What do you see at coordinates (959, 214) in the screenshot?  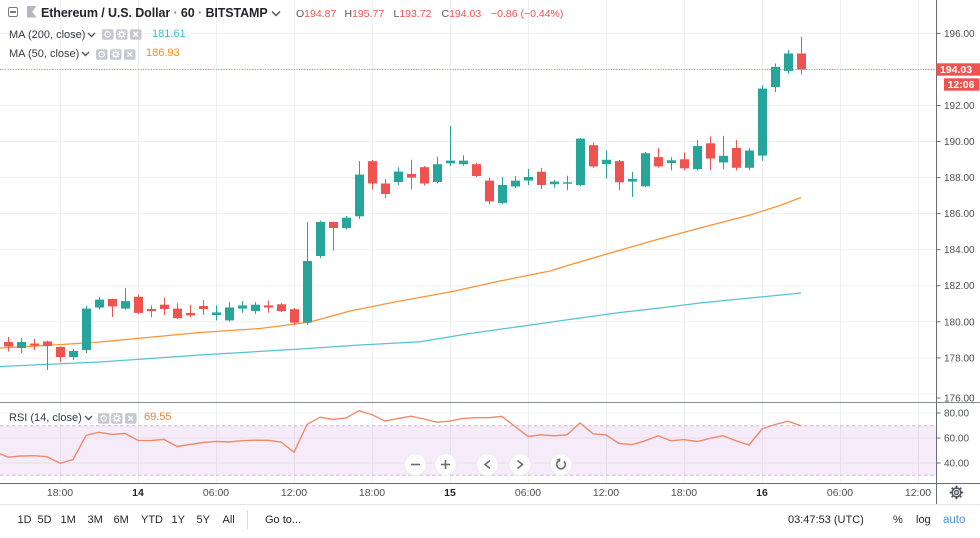 I see `svg-text: 186.00` at bounding box center [959, 214].